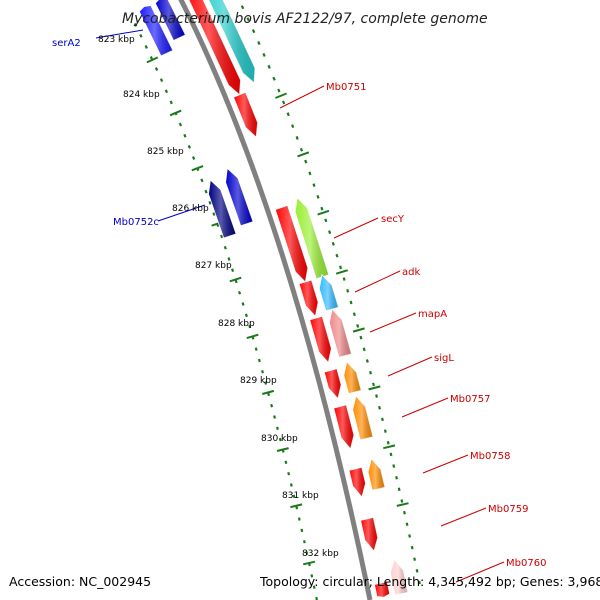 This screenshot has height=600, width=600. What do you see at coordinates (376, 474) in the screenshot?
I see `gene-arrow-Mb0758` at bounding box center [376, 474].